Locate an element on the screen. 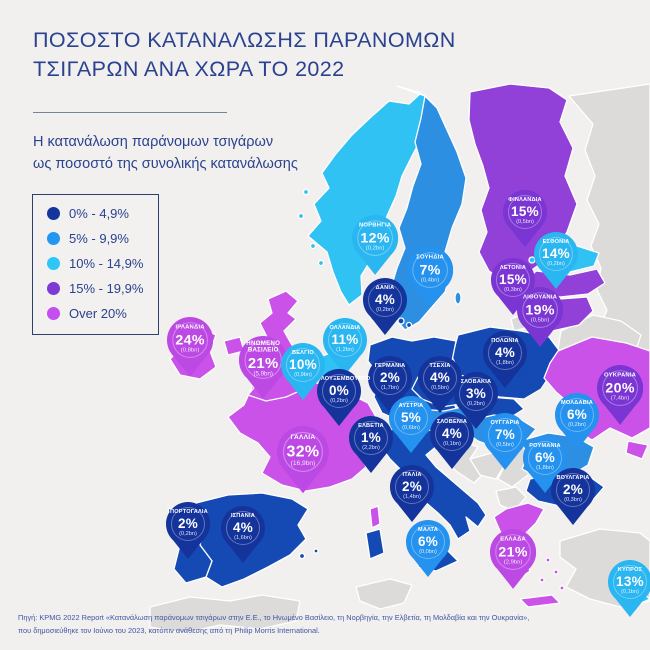 This screenshot has width=650, height=650. pin-text: ΙΤΑΛΙΑ 2% (1,4bn) is located at coordinates (412, 486).